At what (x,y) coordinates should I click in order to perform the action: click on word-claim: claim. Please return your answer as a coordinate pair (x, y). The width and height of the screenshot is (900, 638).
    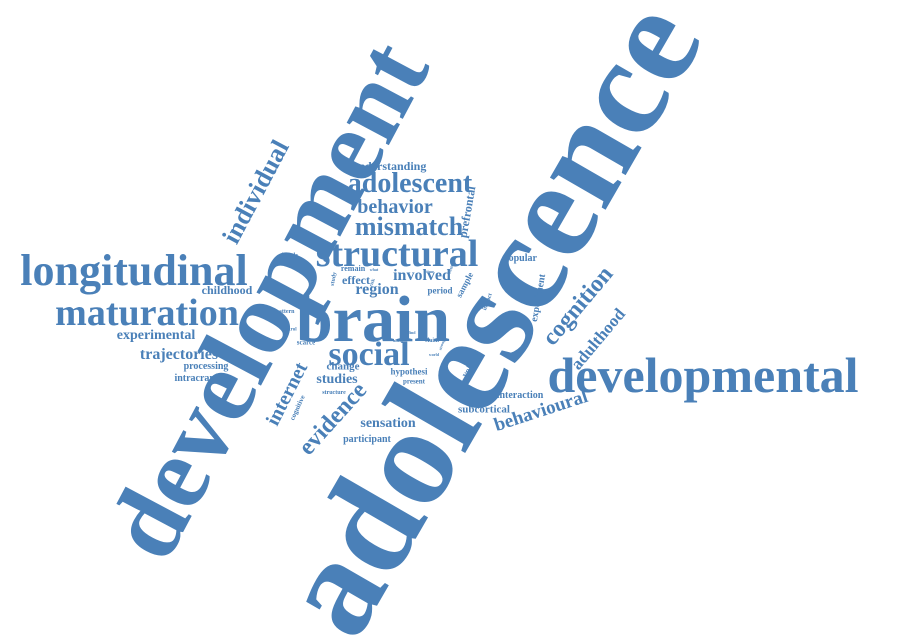
    Looking at the image, I should click on (432, 341).